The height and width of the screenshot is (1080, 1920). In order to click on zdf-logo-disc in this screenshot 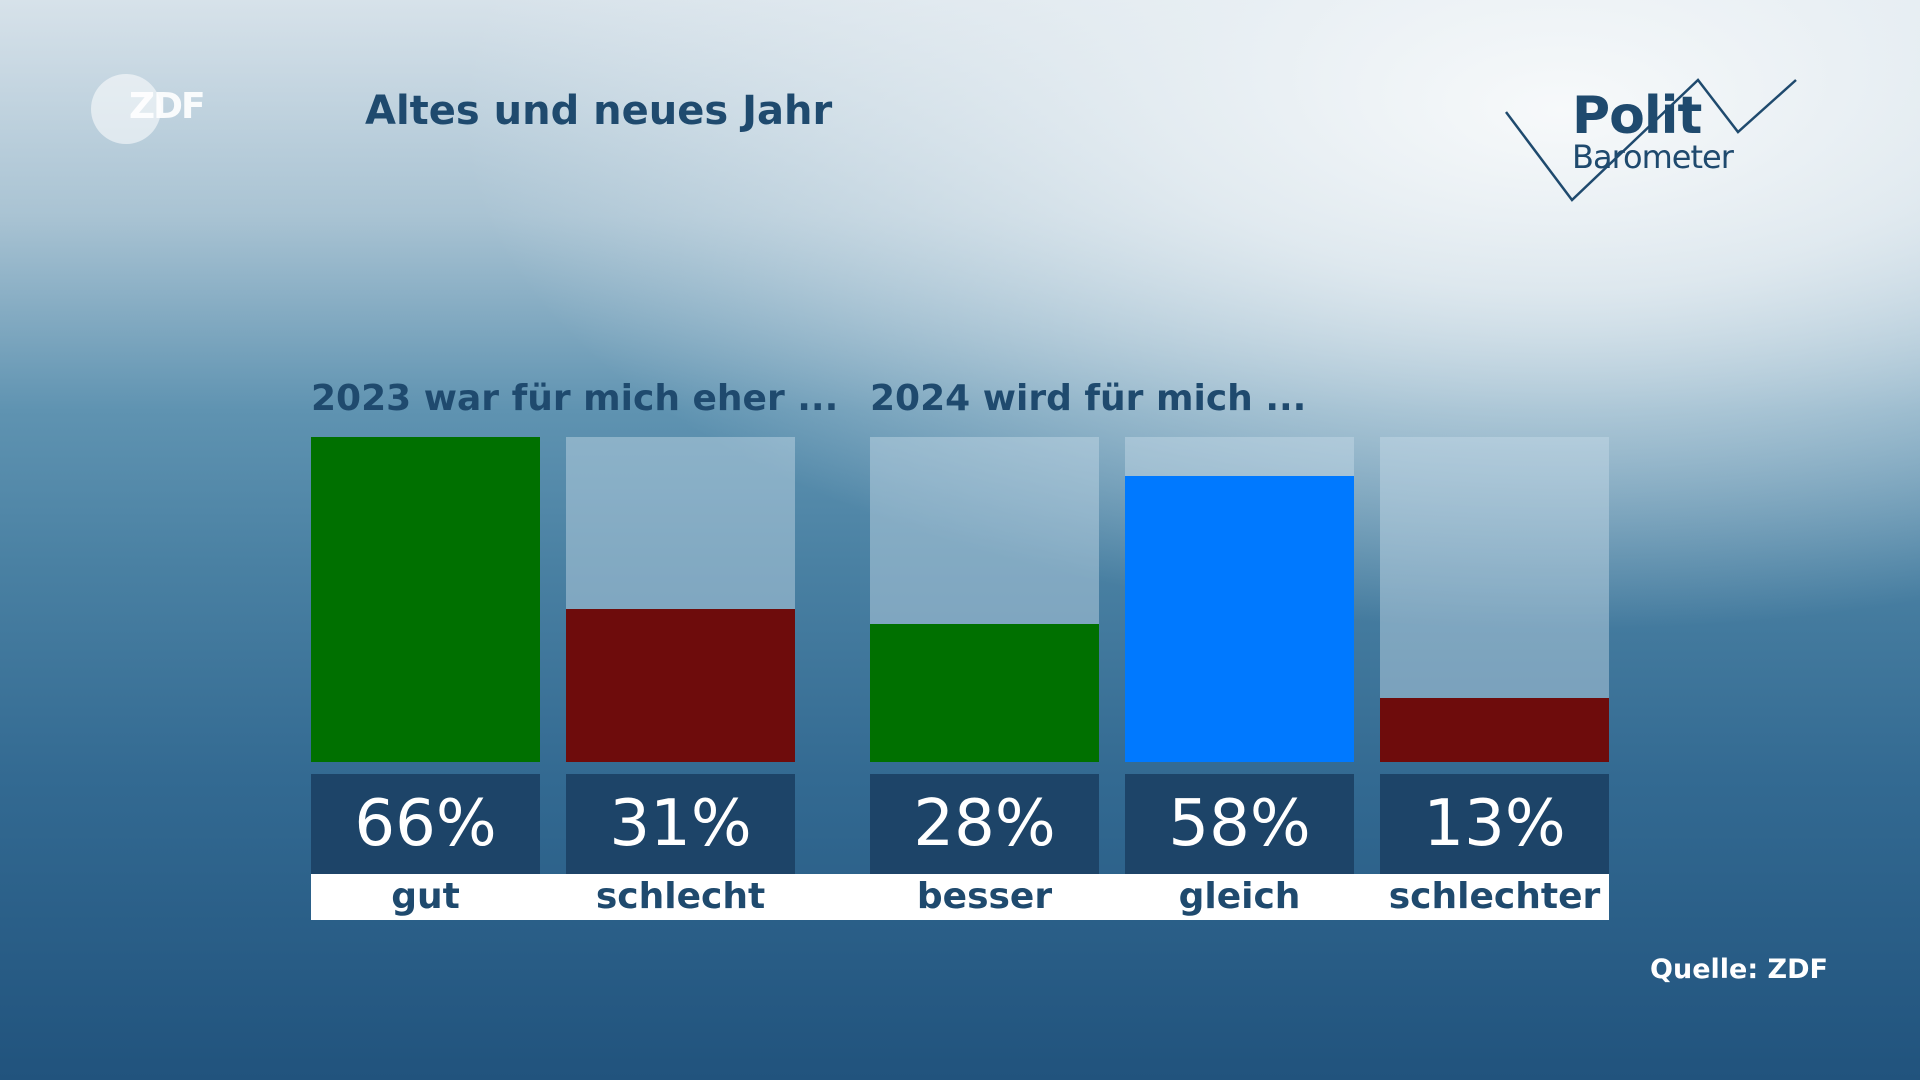, I will do `click(126, 109)`.